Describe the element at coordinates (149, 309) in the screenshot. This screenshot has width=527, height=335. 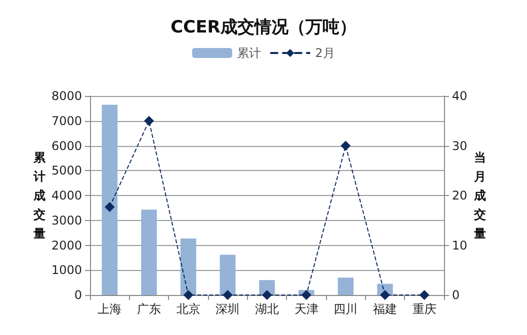
I see `x-tick-label: 广东` at that location.